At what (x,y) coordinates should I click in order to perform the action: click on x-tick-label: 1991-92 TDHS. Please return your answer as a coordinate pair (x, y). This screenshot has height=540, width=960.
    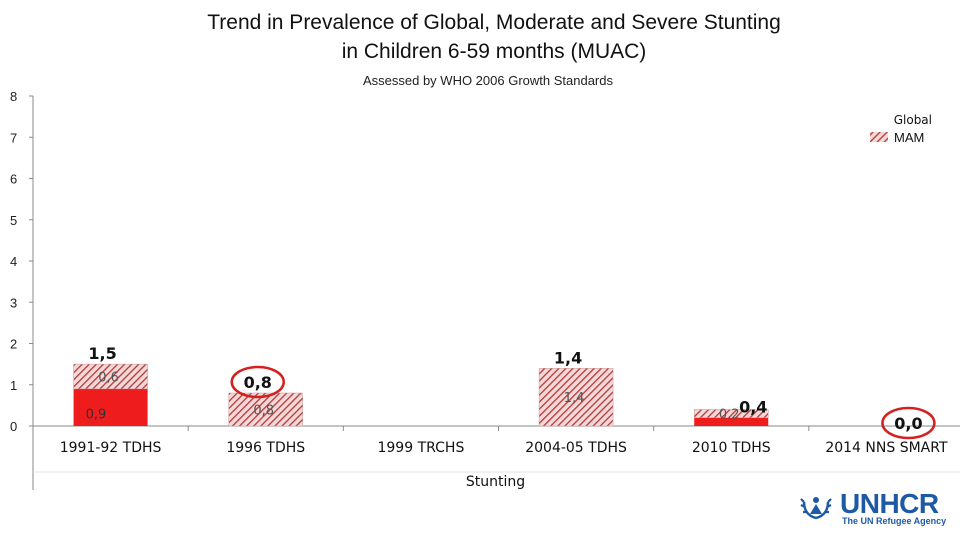
    Looking at the image, I should click on (111, 448).